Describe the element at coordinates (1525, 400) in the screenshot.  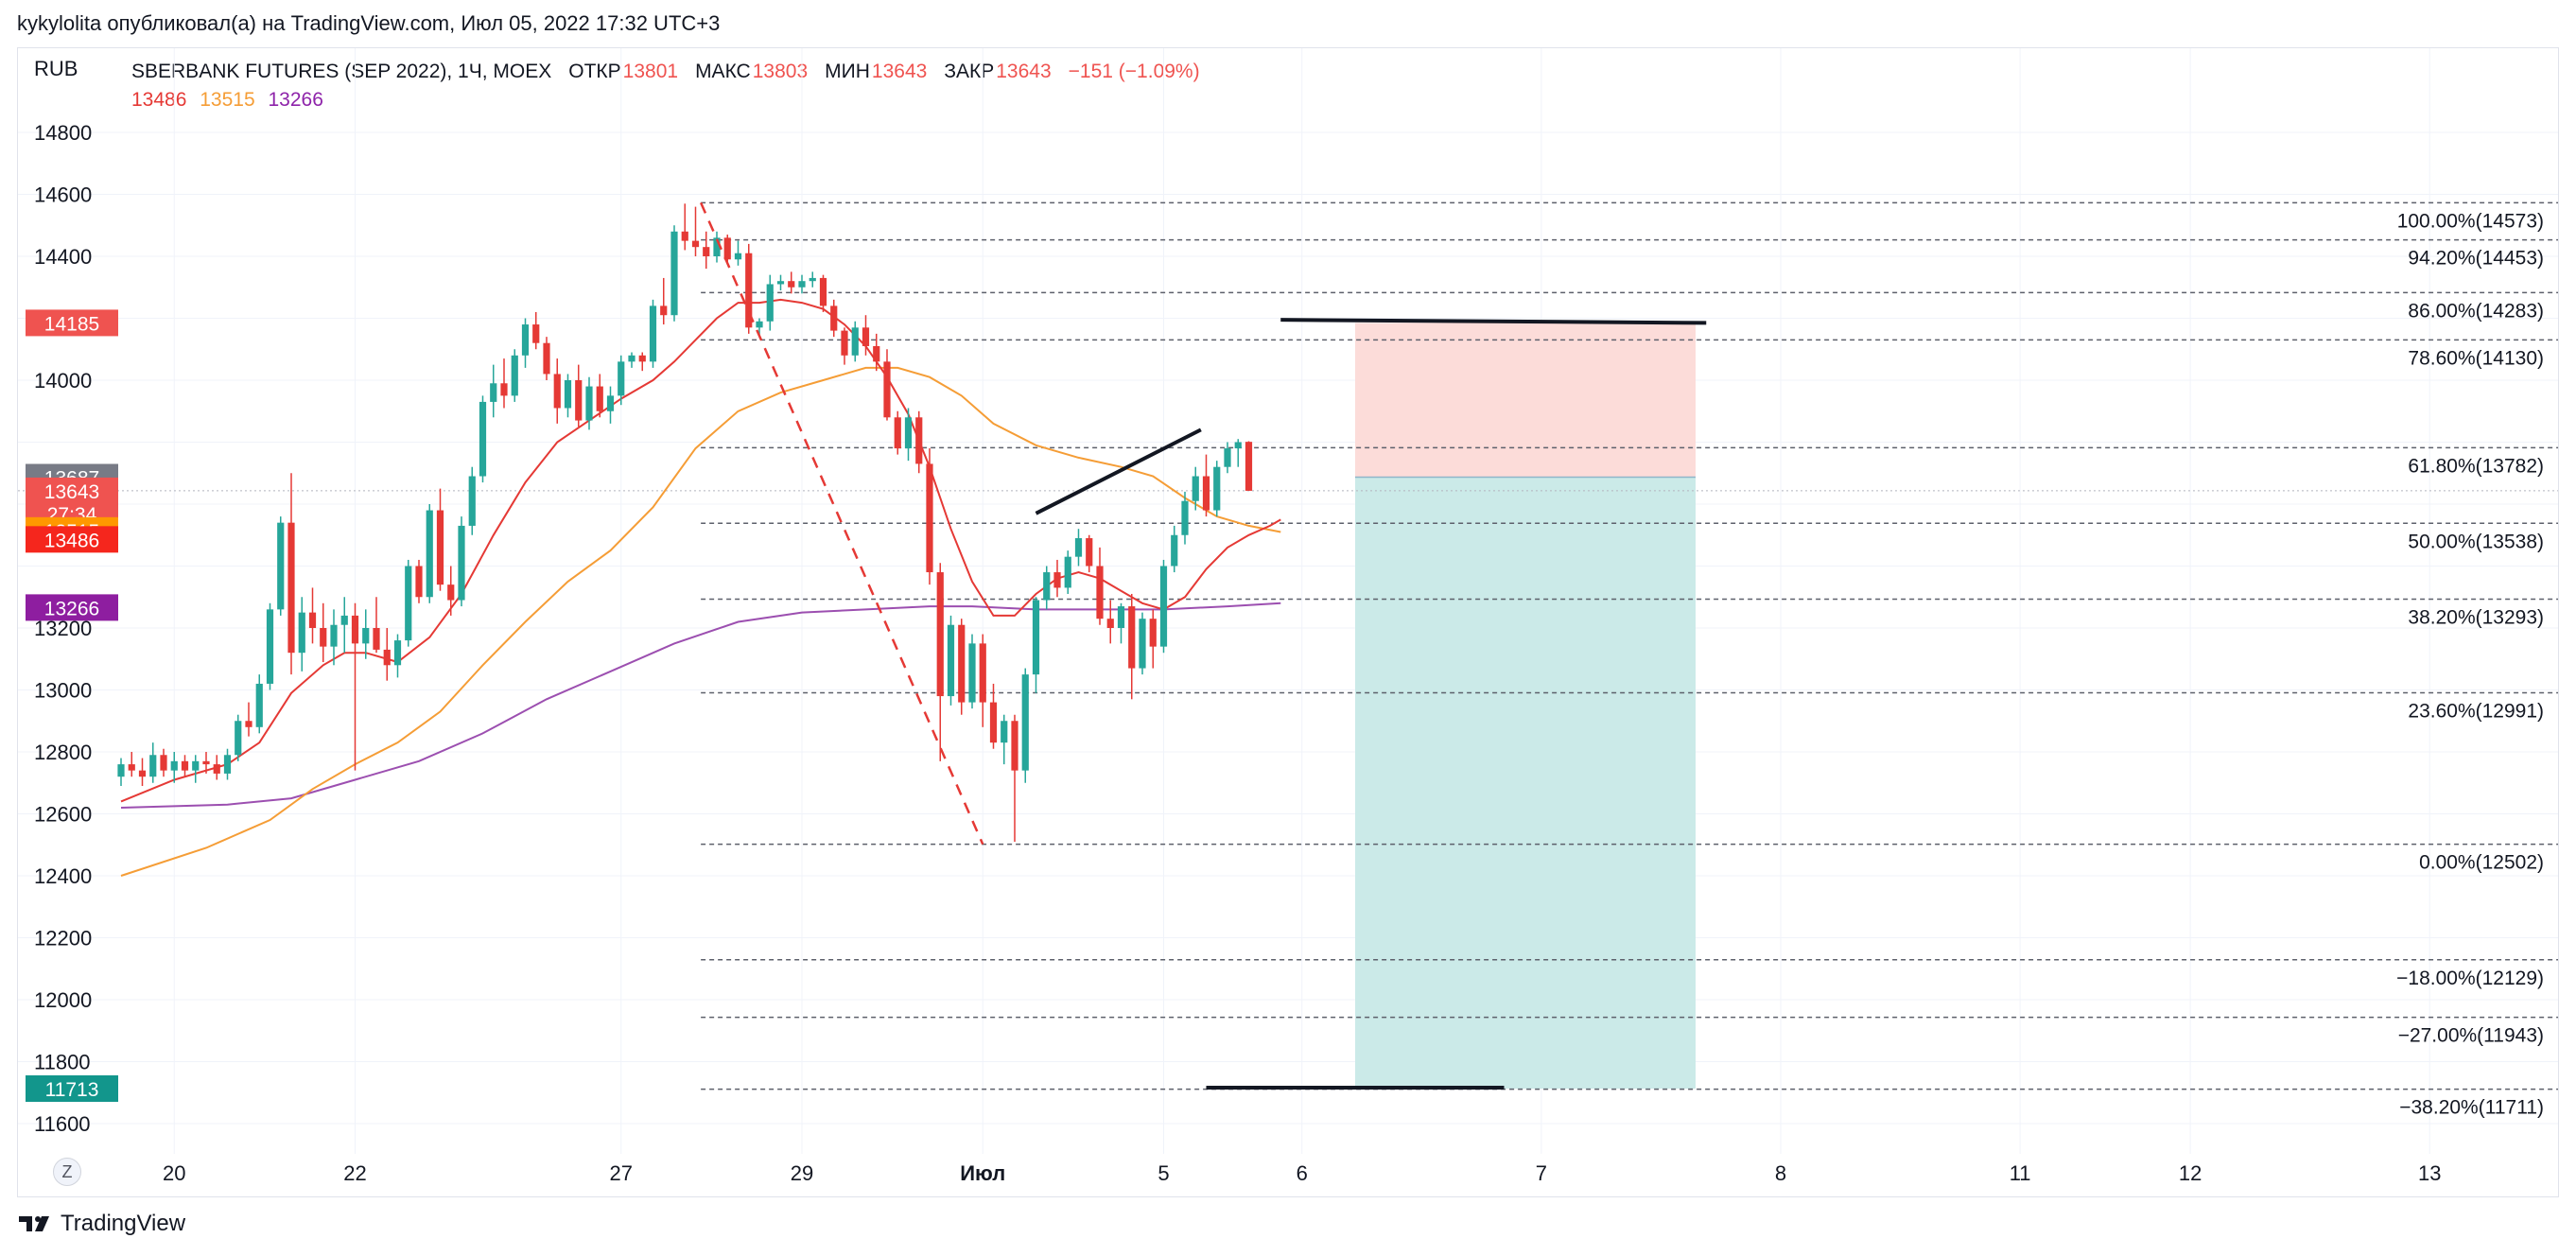
I see `stop-loss-zone` at that location.